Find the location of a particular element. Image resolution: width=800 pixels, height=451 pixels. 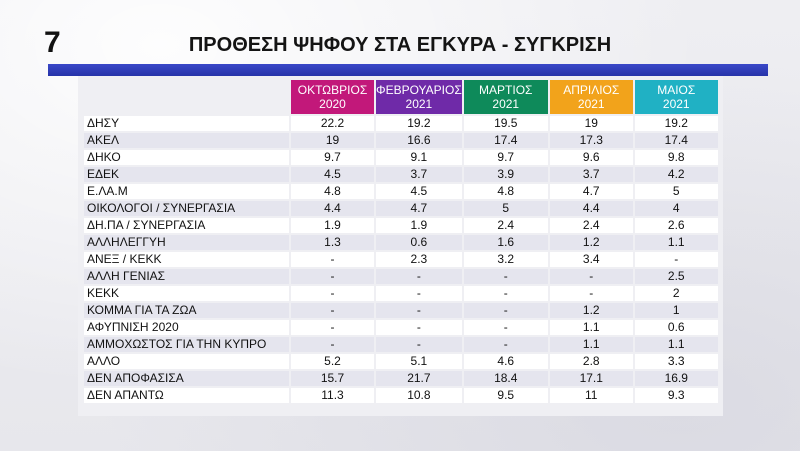

value-cell: 2 is located at coordinates (676, 293).